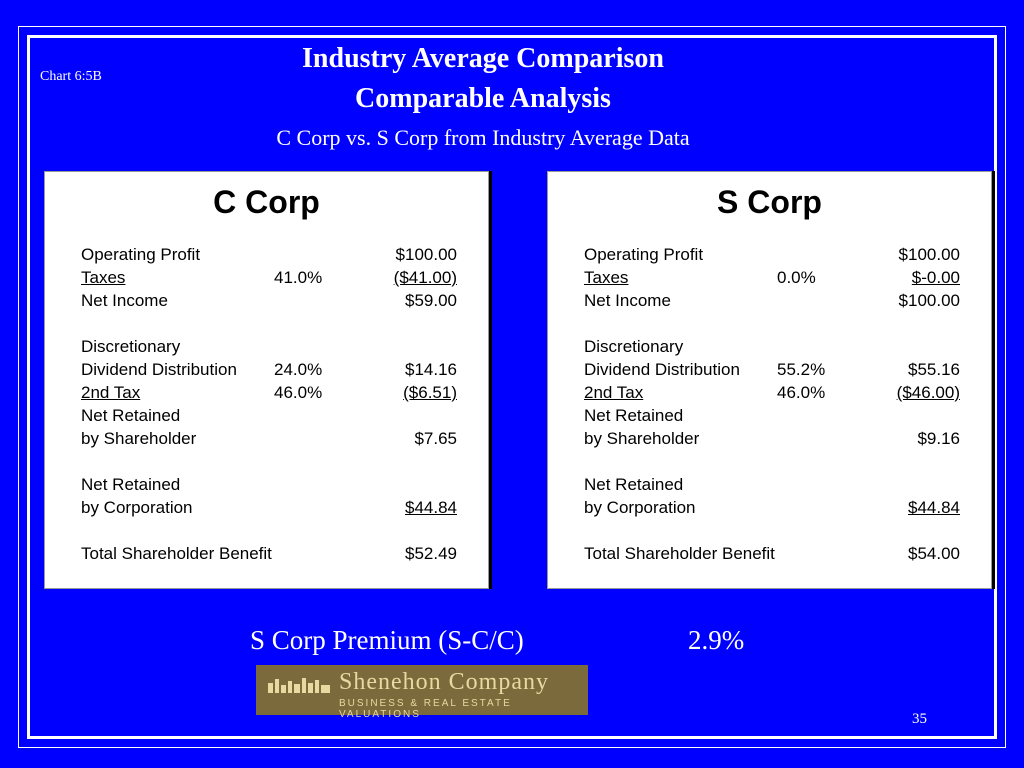 The height and width of the screenshot is (768, 1024). I want to click on row-amount: $9.16, so click(938, 438).